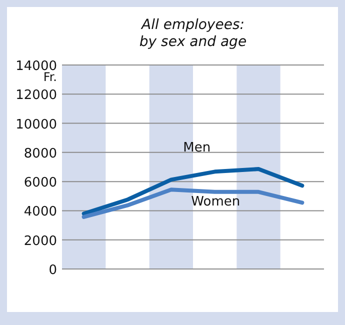 This screenshot has height=325, width=345. Describe the element at coordinates (50, 77) in the screenshot. I see `y-axis-title: Fr.` at that location.